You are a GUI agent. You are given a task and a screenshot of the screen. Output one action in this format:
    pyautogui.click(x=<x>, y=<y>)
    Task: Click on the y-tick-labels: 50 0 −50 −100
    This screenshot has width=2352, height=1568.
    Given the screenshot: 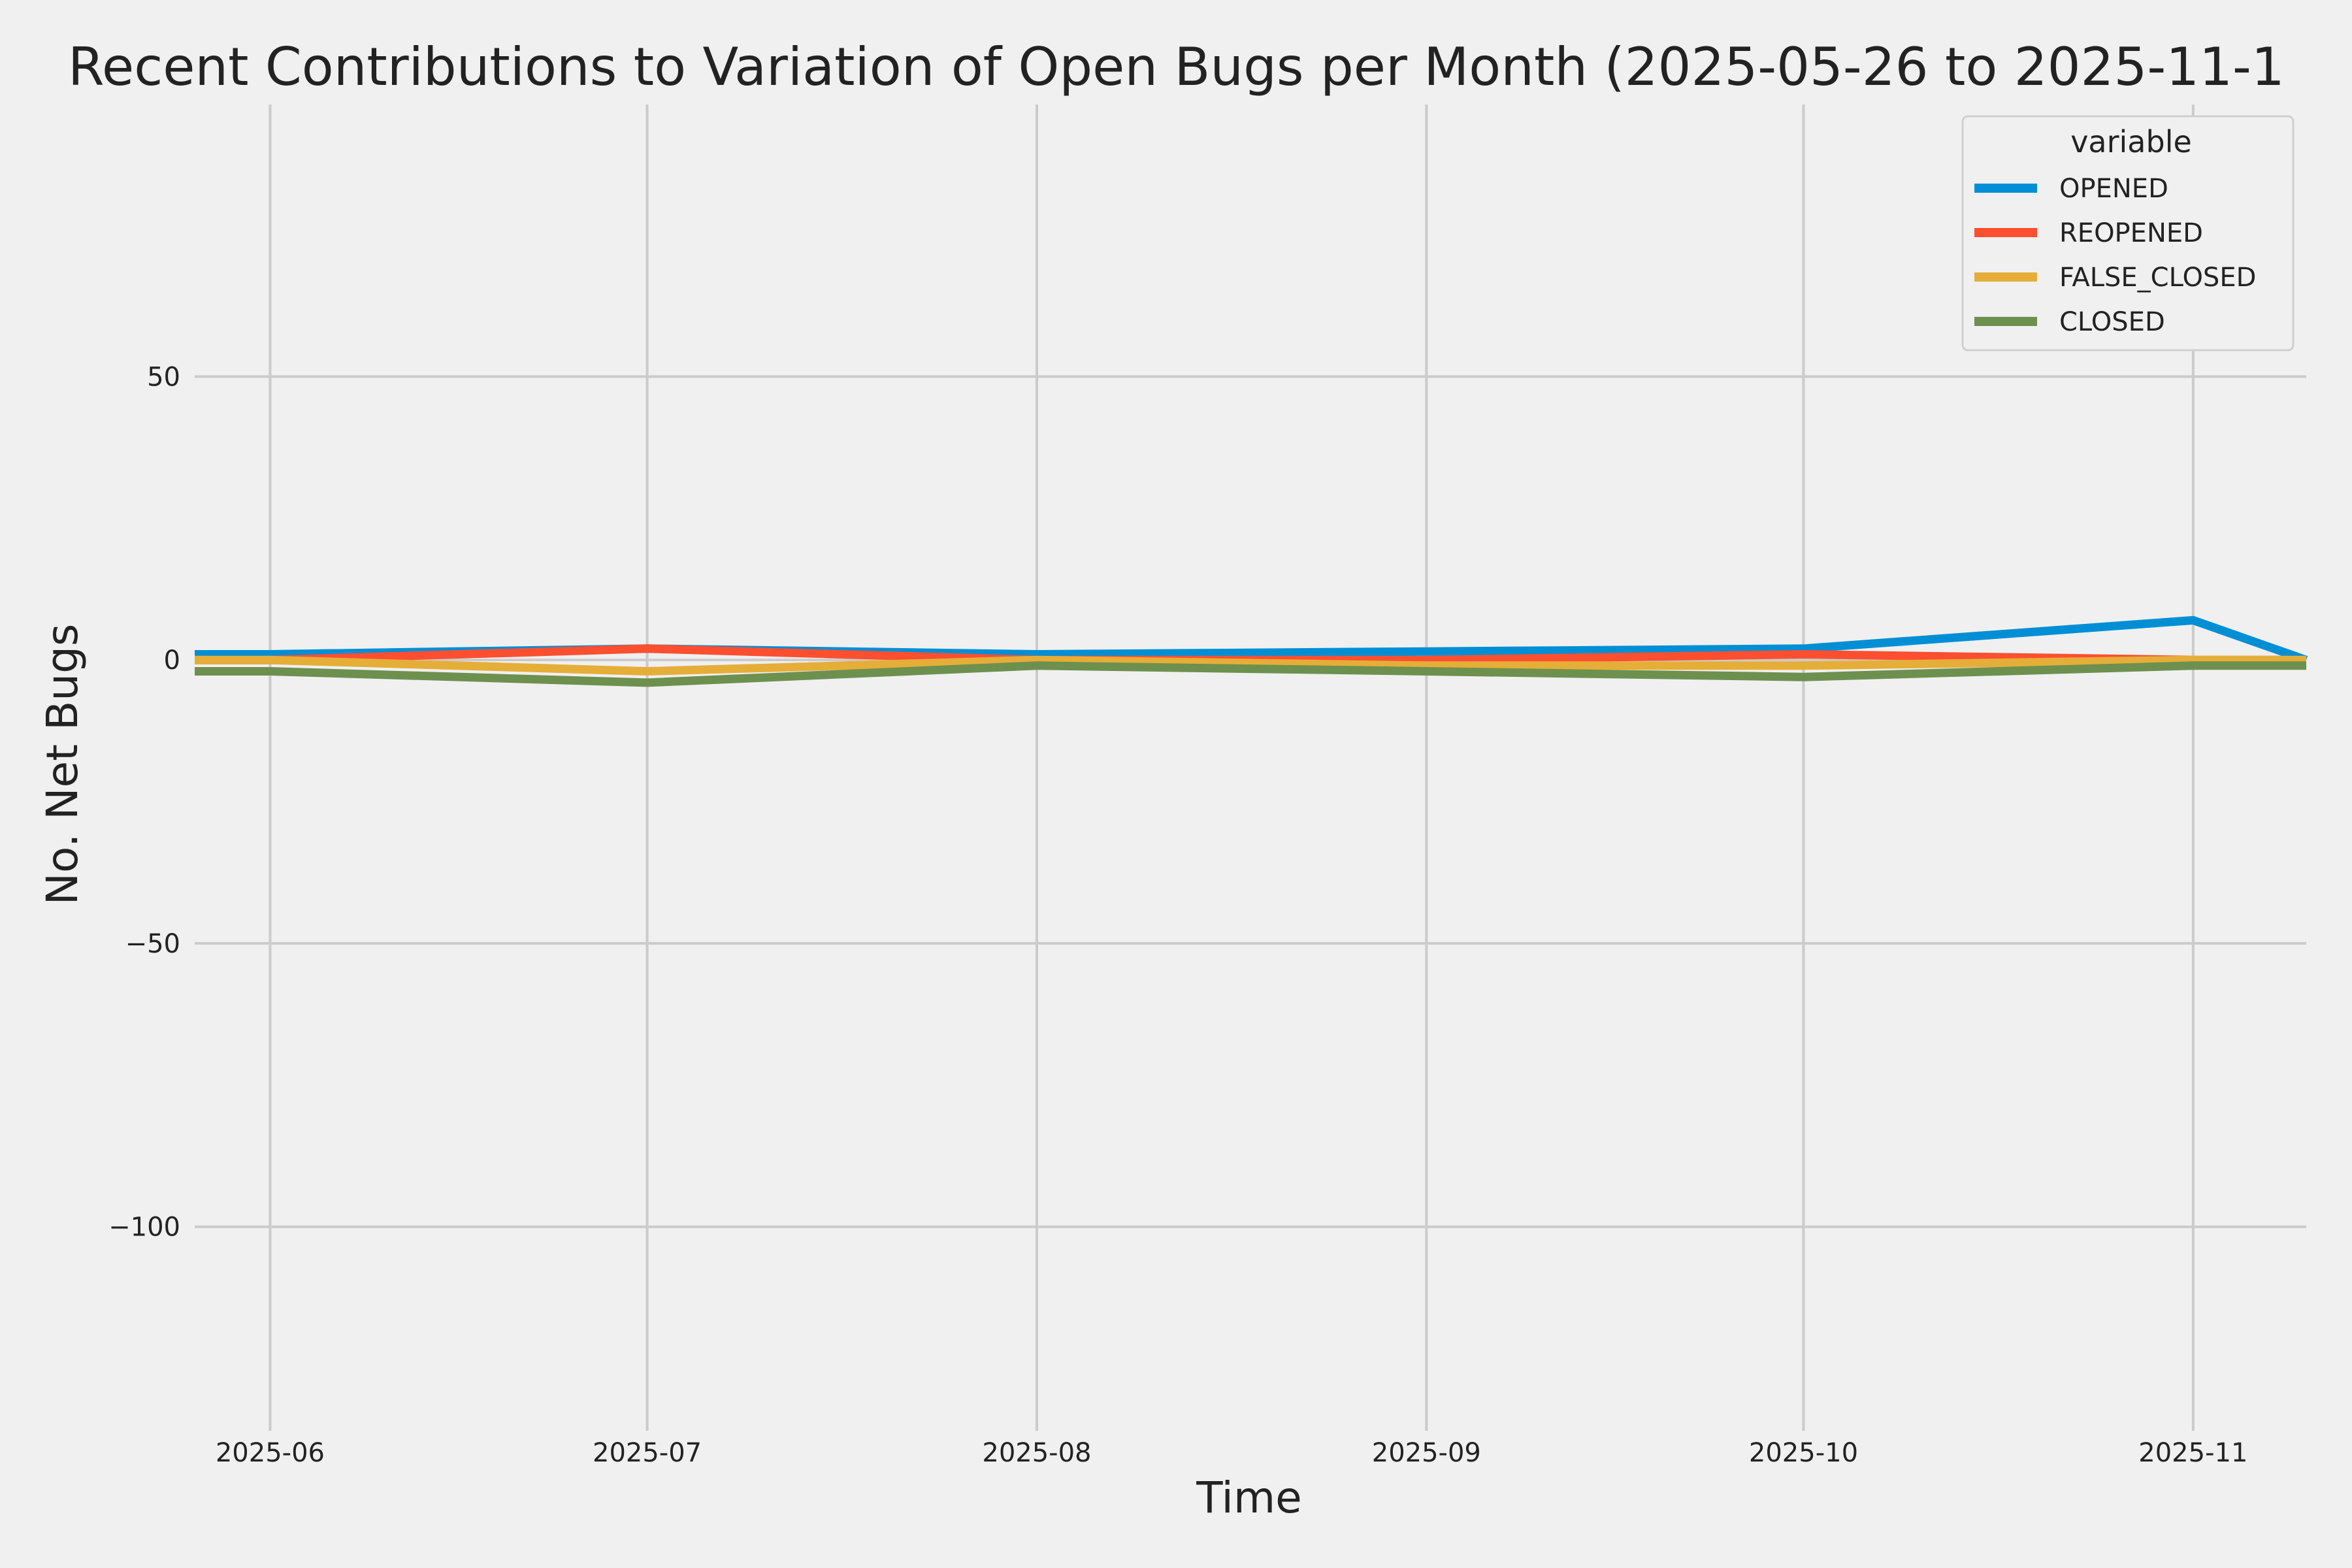 What is the action you would take?
    pyautogui.click(x=144, y=802)
    